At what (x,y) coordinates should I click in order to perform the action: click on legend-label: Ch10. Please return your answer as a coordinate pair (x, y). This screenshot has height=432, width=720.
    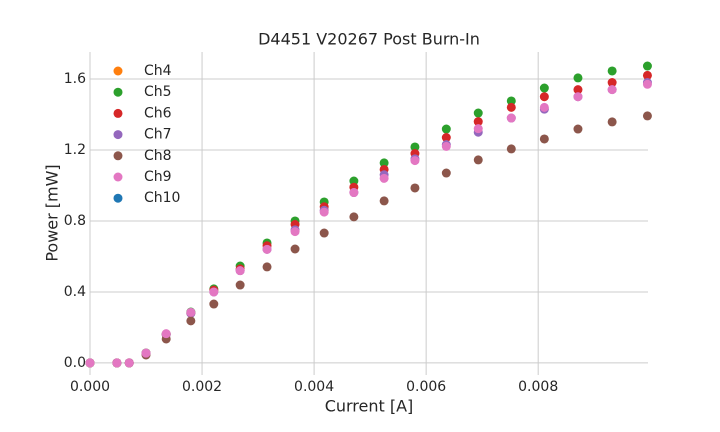
    Looking at the image, I should click on (162, 198).